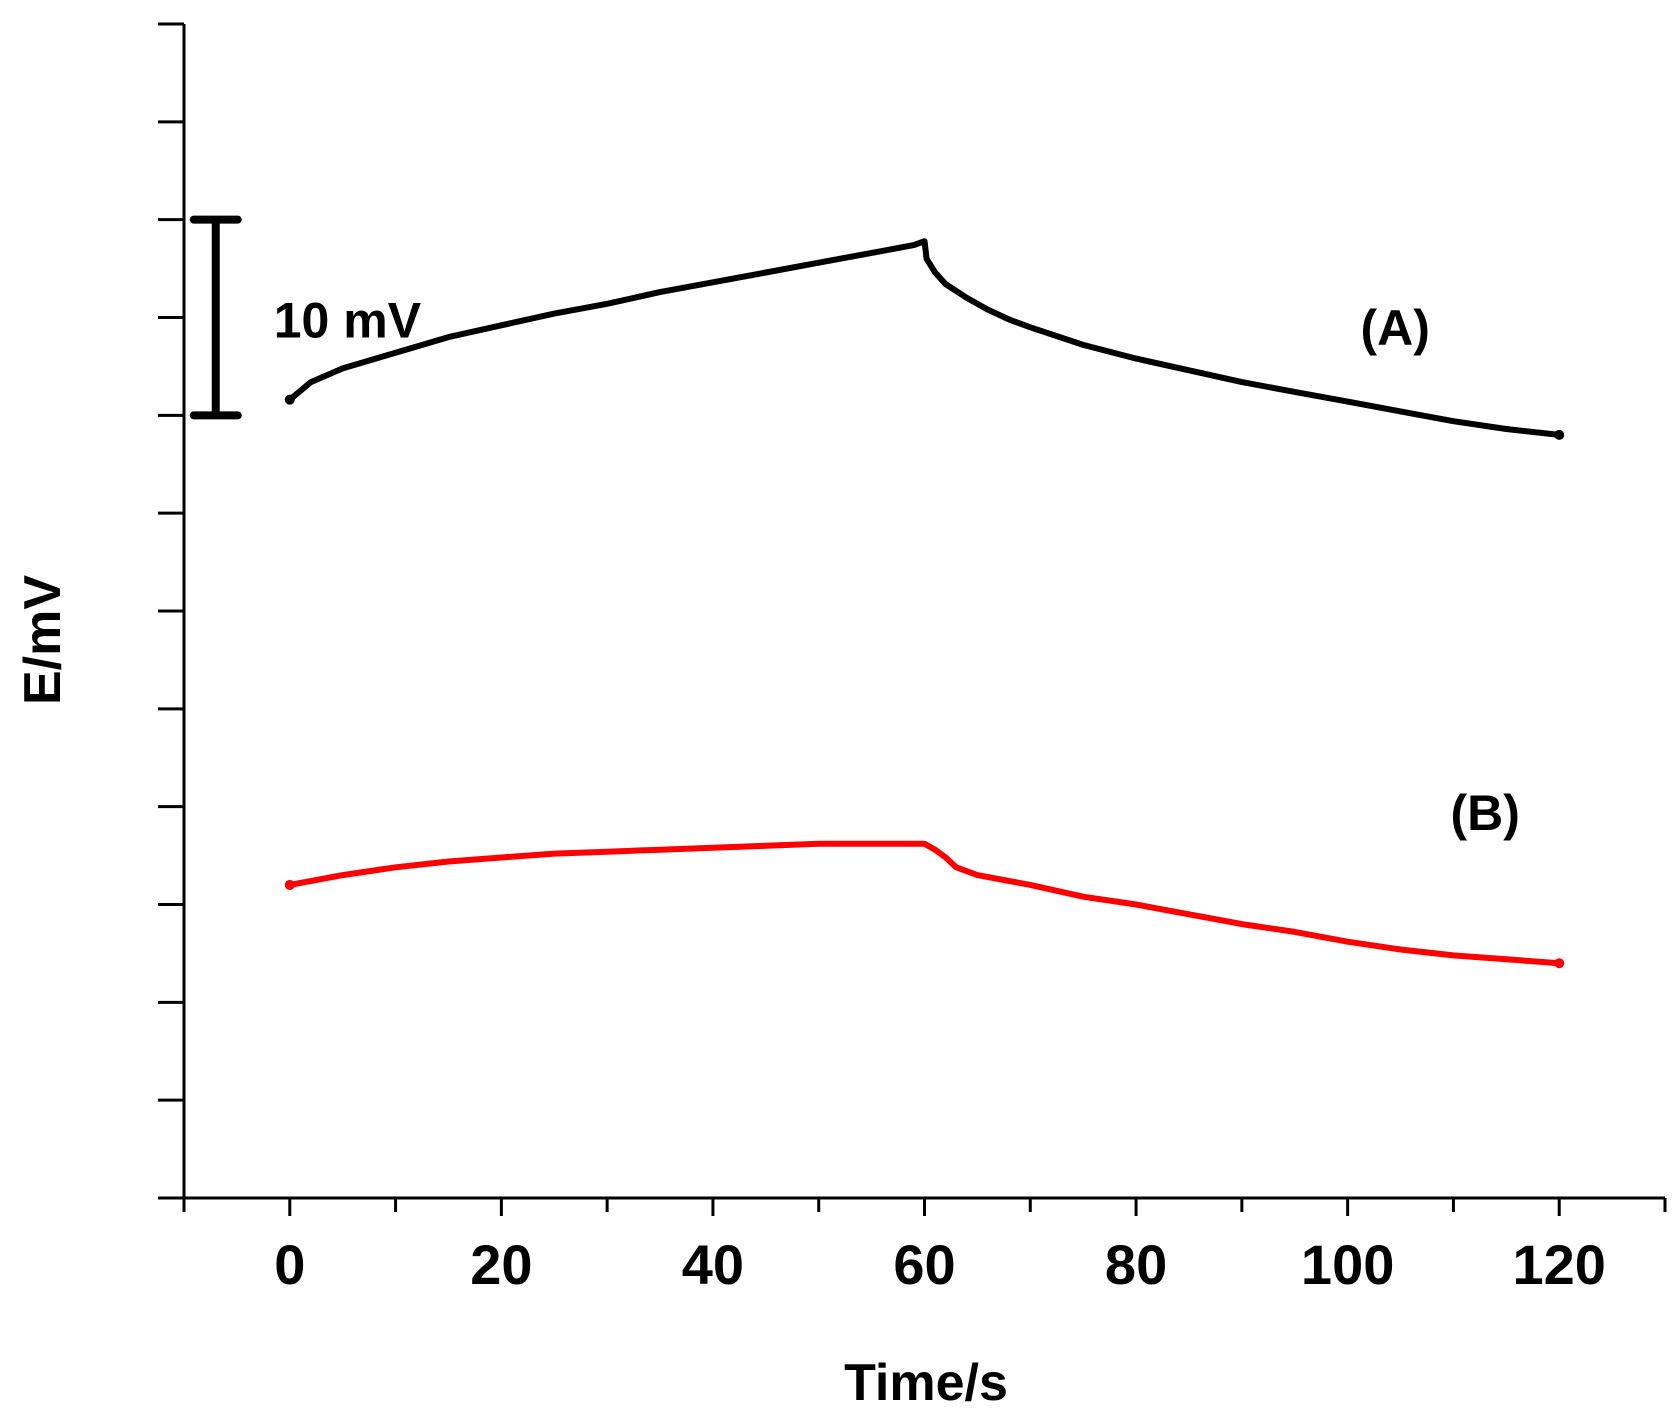 The height and width of the screenshot is (1417, 1673). I want to click on x-tick-label: 120, so click(1558, 1264).